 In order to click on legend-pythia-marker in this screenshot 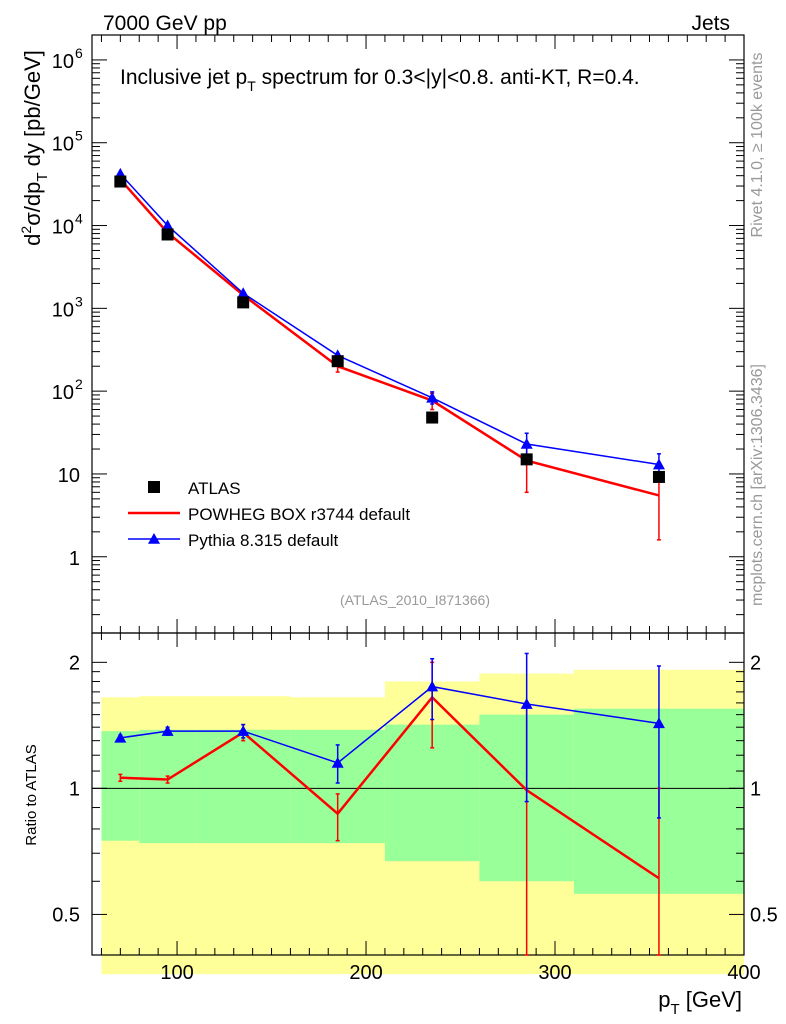, I will do `click(154, 538)`.